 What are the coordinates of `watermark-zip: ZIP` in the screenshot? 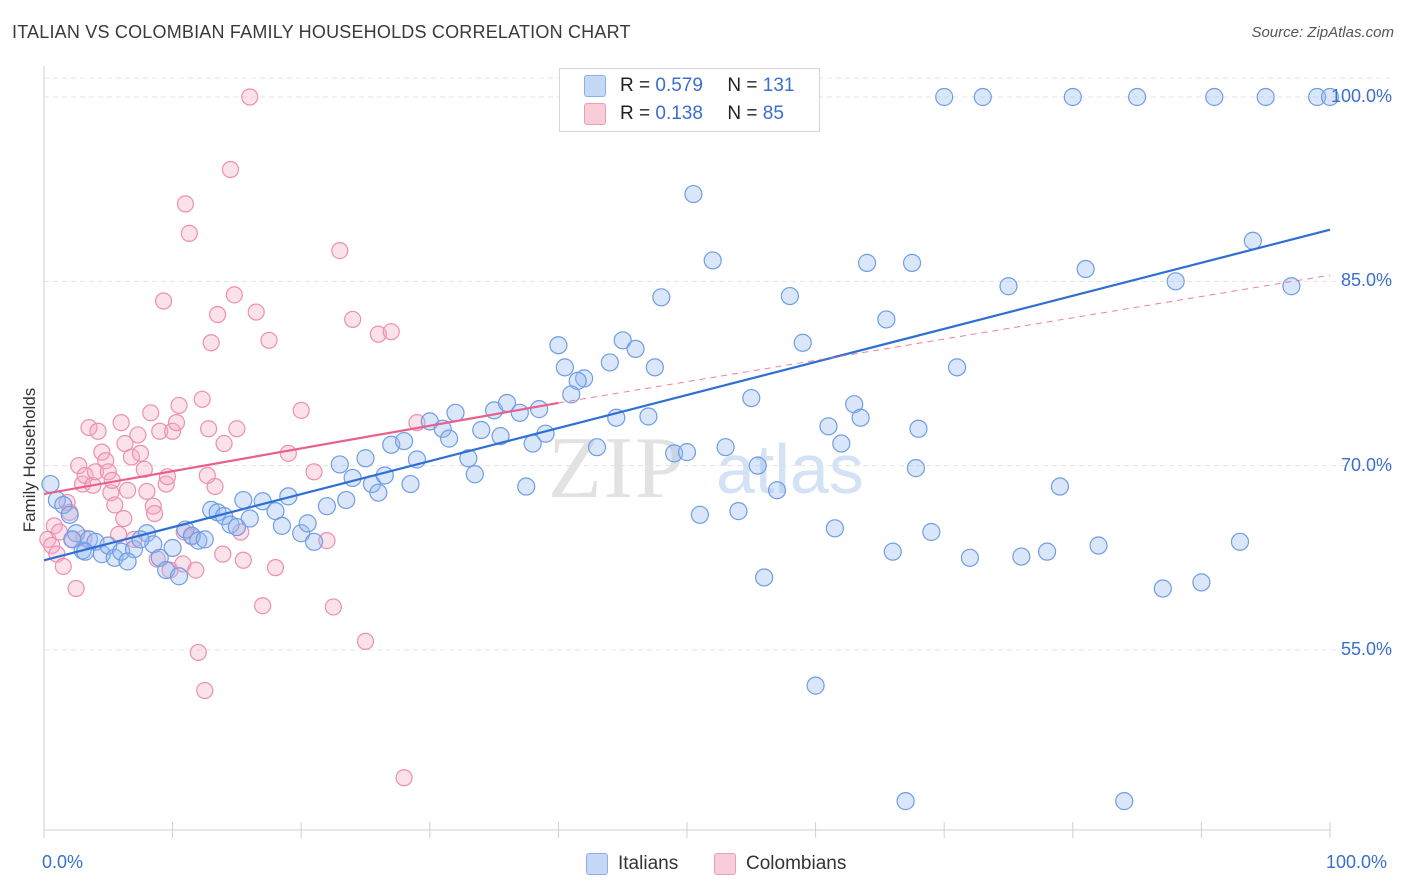 It's located at (617, 468).